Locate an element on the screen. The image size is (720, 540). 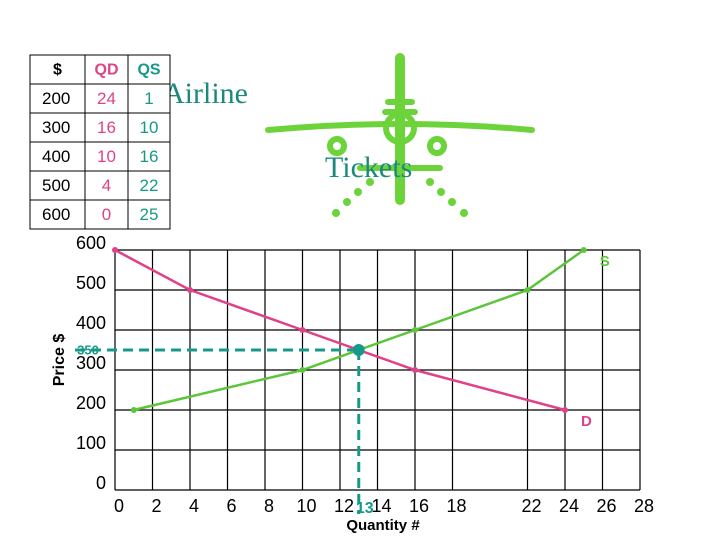
y-tick-label: 100 is located at coordinates (91, 443).